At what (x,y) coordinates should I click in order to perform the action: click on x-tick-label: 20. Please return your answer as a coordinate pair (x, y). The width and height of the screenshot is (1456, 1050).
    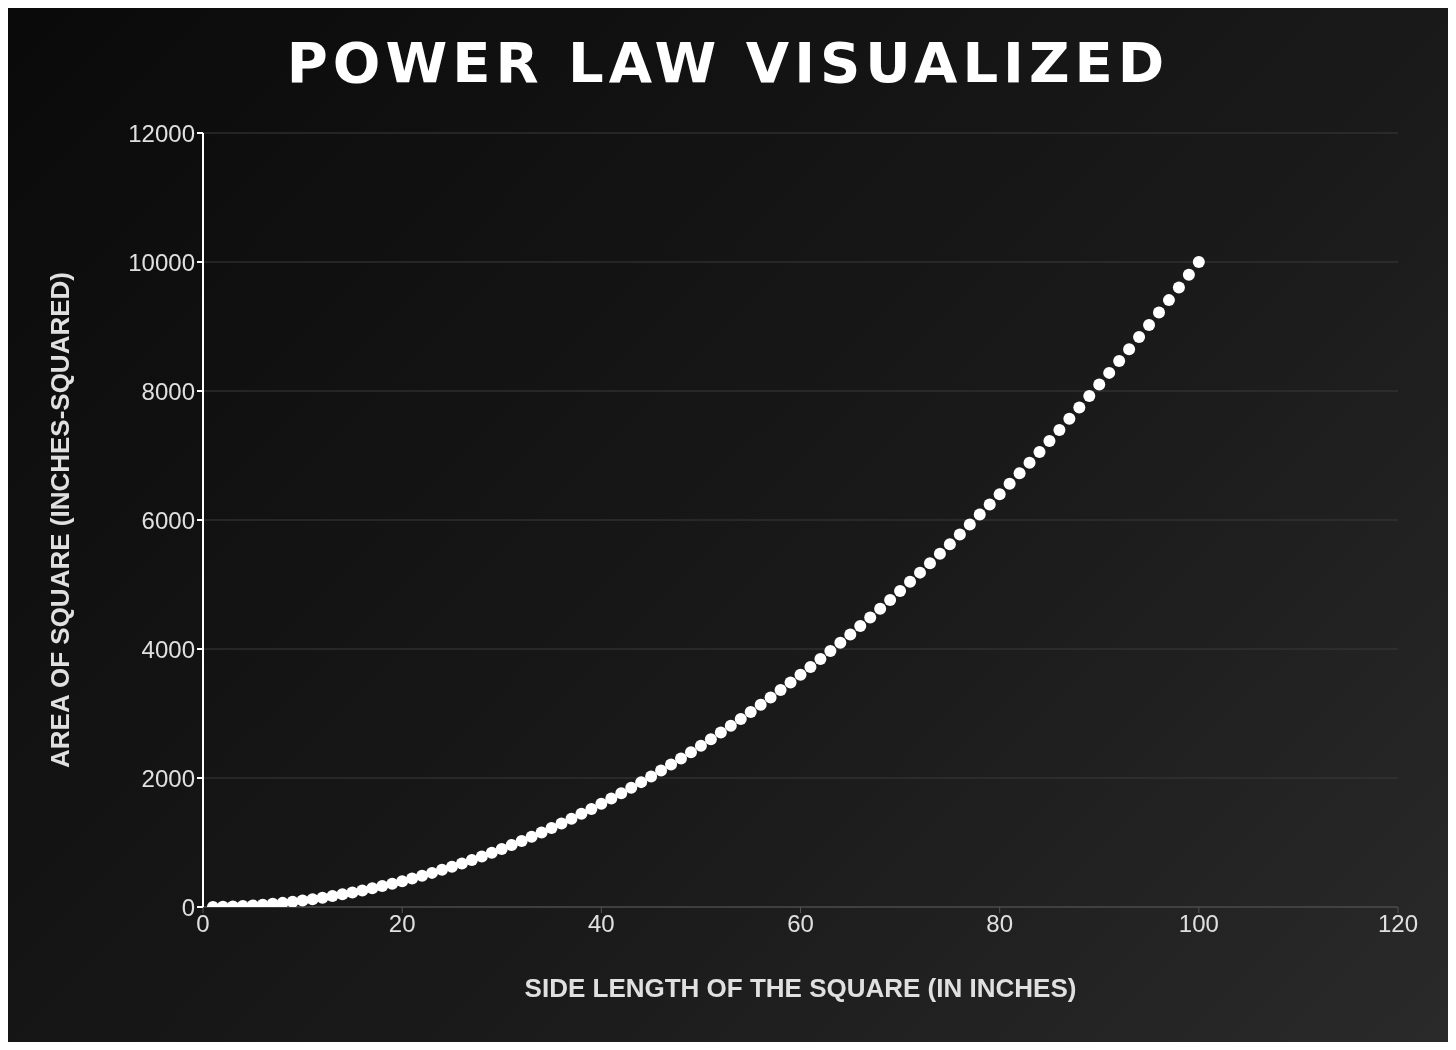
    Looking at the image, I should click on (402, 924).